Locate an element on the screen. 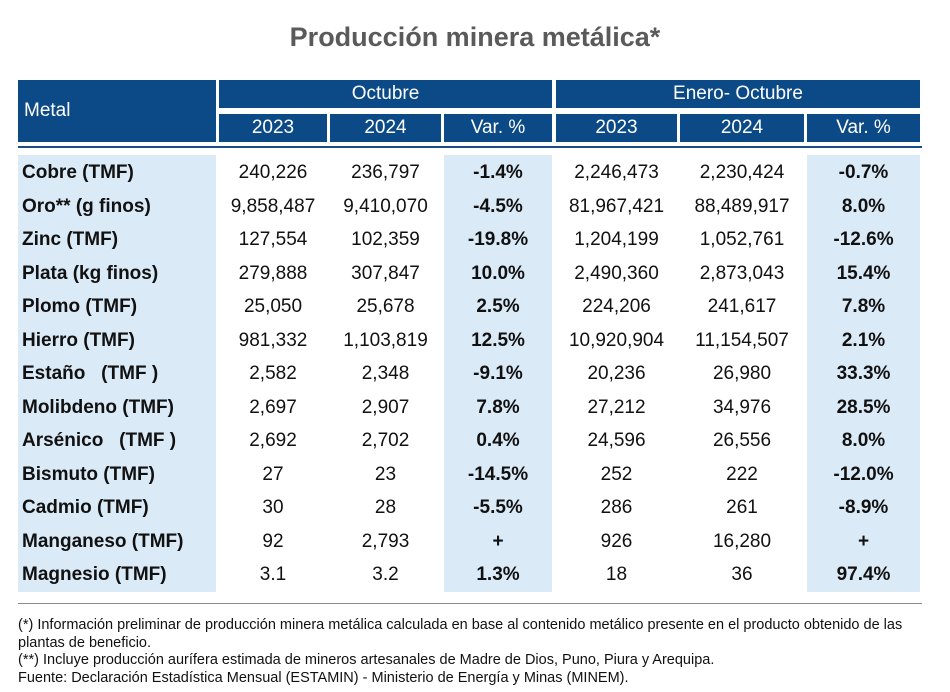  cell-oct-2023: 2,582 is located at coordinates (273, 373).